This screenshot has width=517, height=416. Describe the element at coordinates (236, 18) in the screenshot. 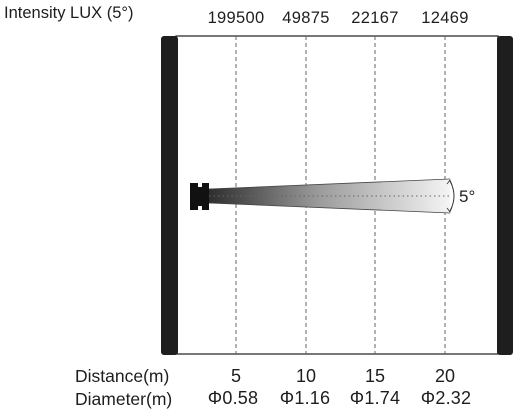

I see `lux-value-5m: 199500` at that location.